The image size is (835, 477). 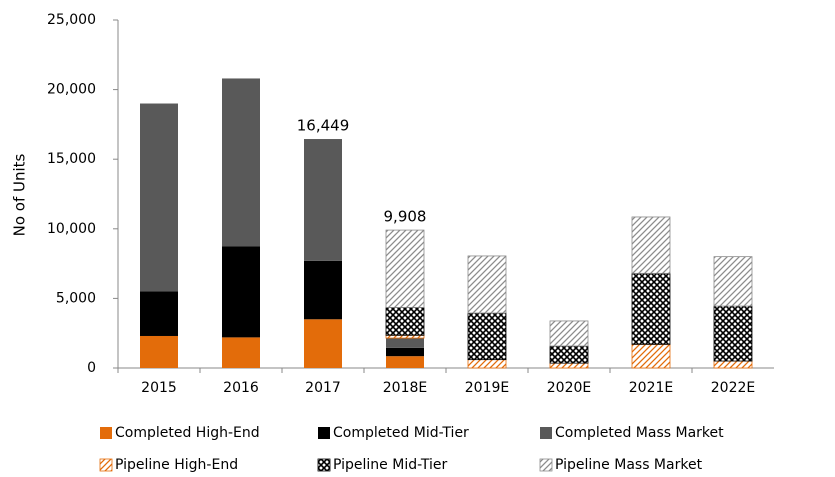 What do you see at coordinates (405, 217) in the screenshot?
I see `total-label: 9,908` at bounding box center [405, 217].